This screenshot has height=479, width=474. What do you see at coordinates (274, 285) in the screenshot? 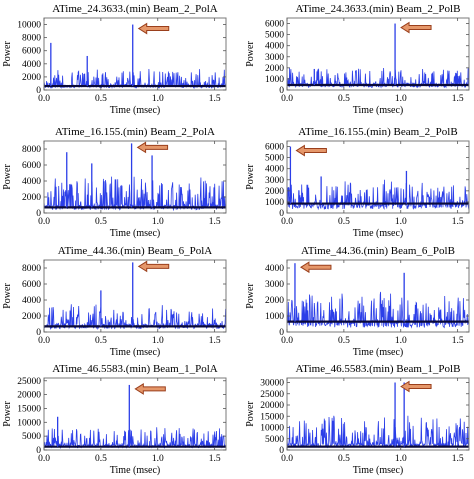
I see `y-tick-label: 3000` at bounding box center [274, 285].